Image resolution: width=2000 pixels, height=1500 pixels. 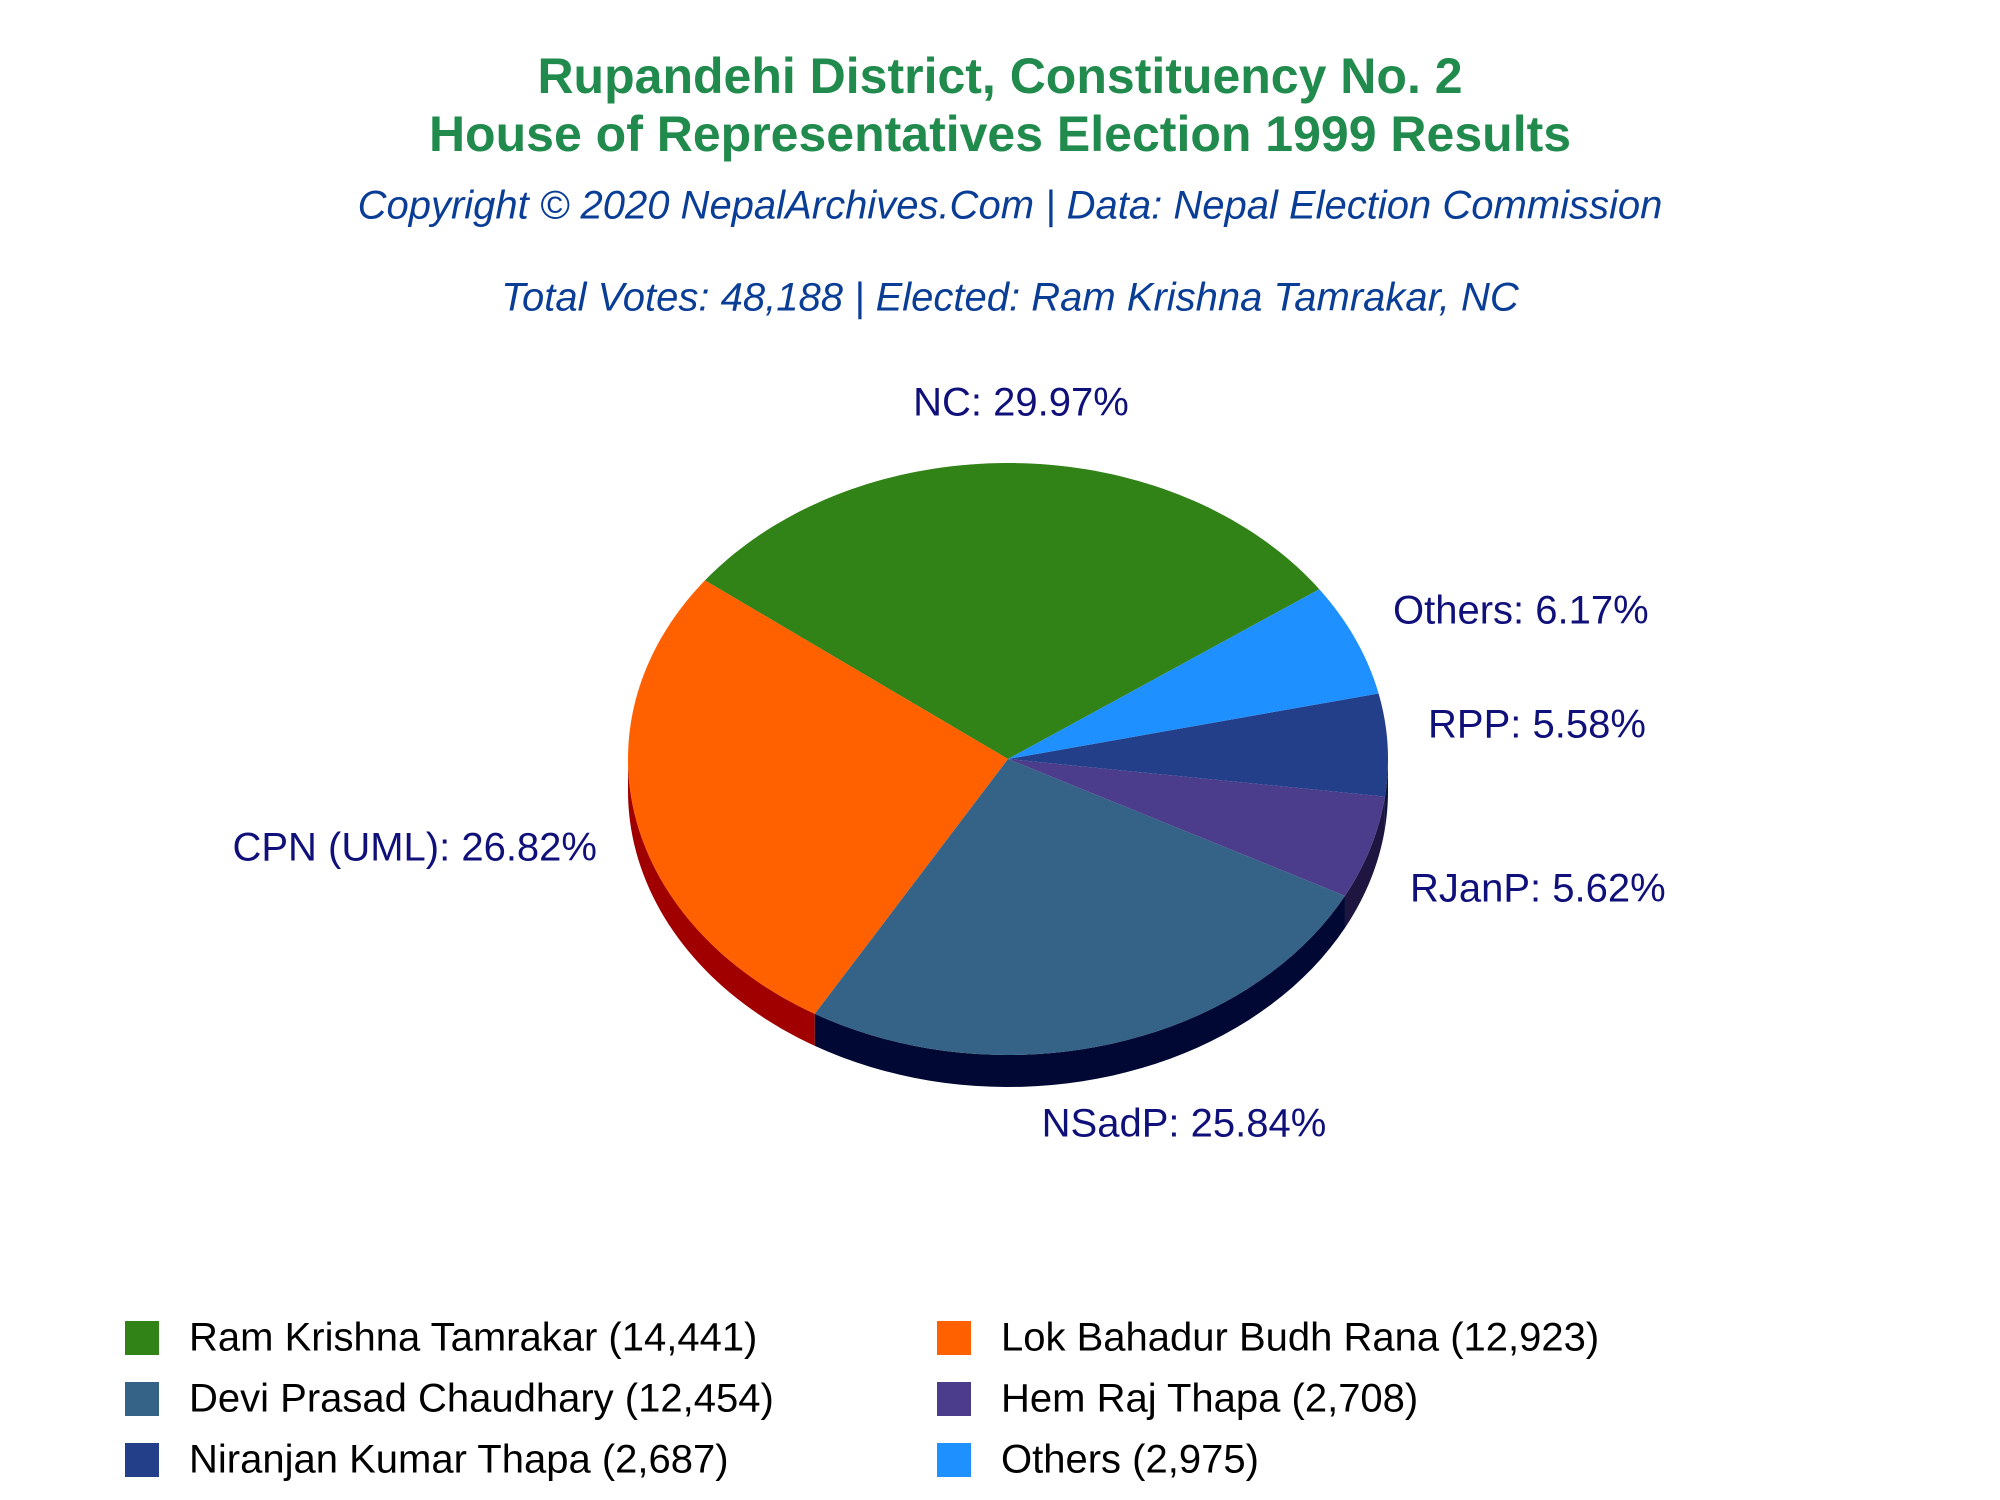 I want to click on legend-label: Lok Bahadur Budh Rana (12,923), so click(x=1300, y=1338).